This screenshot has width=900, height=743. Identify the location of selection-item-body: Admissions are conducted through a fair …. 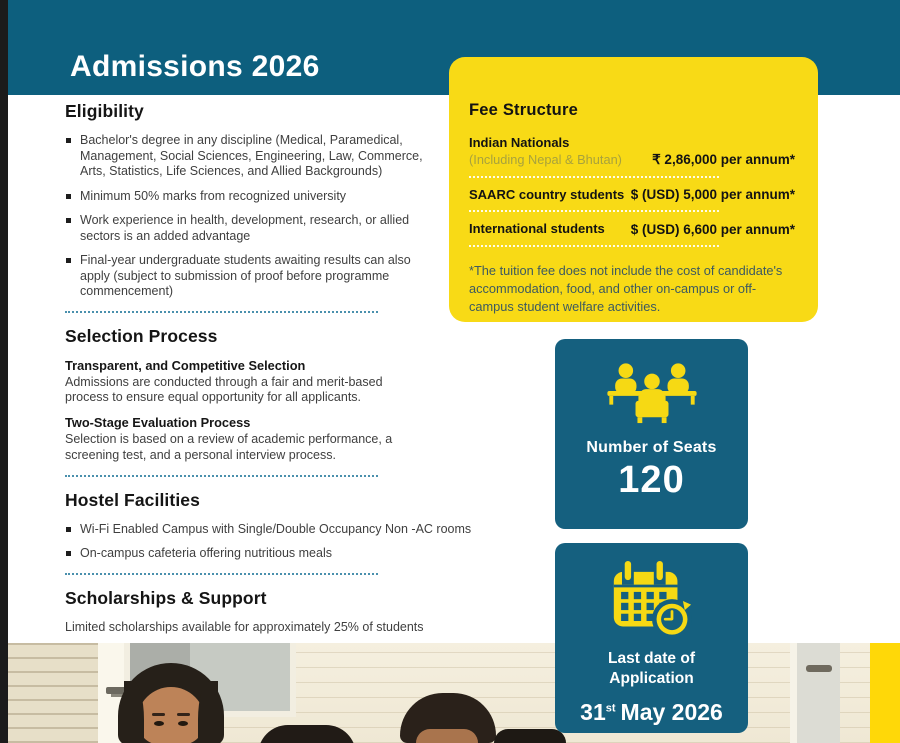
(224, 389).